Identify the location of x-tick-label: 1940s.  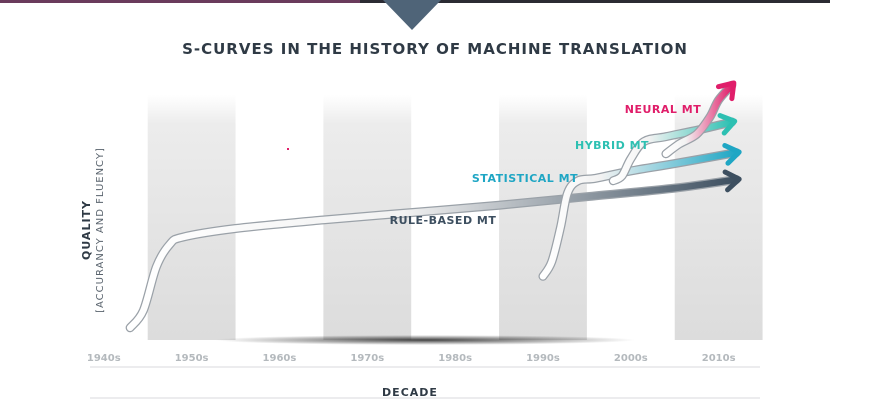
(104, 358).